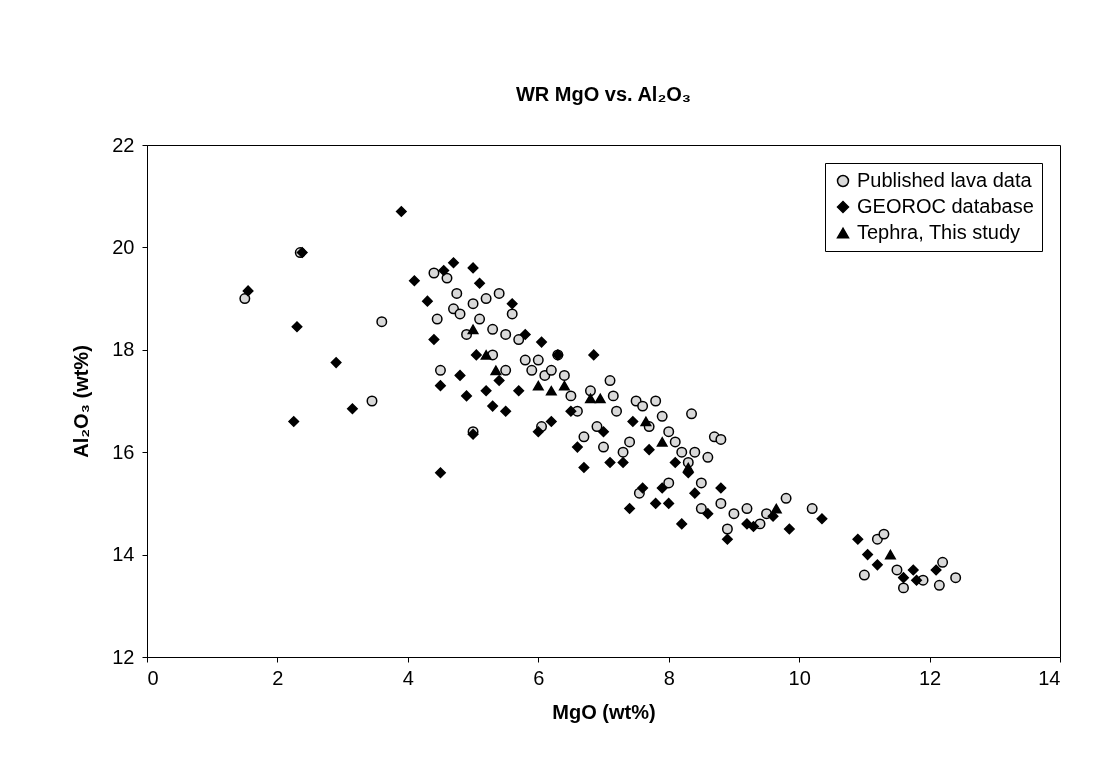  I want to click on x-tick-label: 12, so click(930, 677).